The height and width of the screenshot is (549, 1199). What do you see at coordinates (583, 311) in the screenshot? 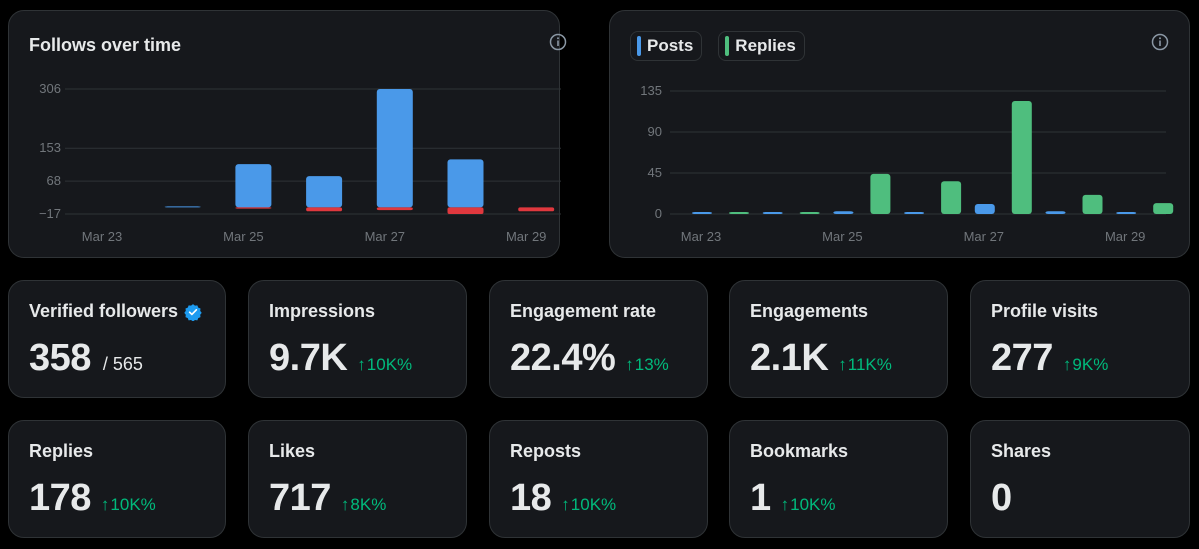
I see `stat-label: Engagement rate` at bounding box center [583, 311].